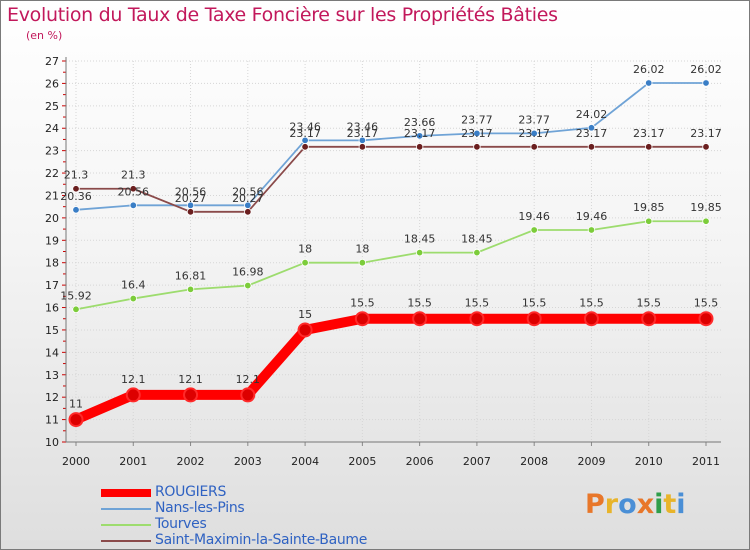 The width and height of the screenshot is (750, 550). I want to click on data-label: 21.3, so click(133, 175).